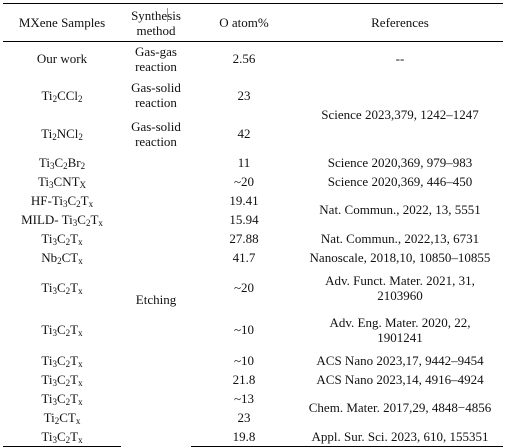  Describe the element at coordinates (62, 257) in the screenshot. I see `sample-cell: Nb2CTx` at that location.